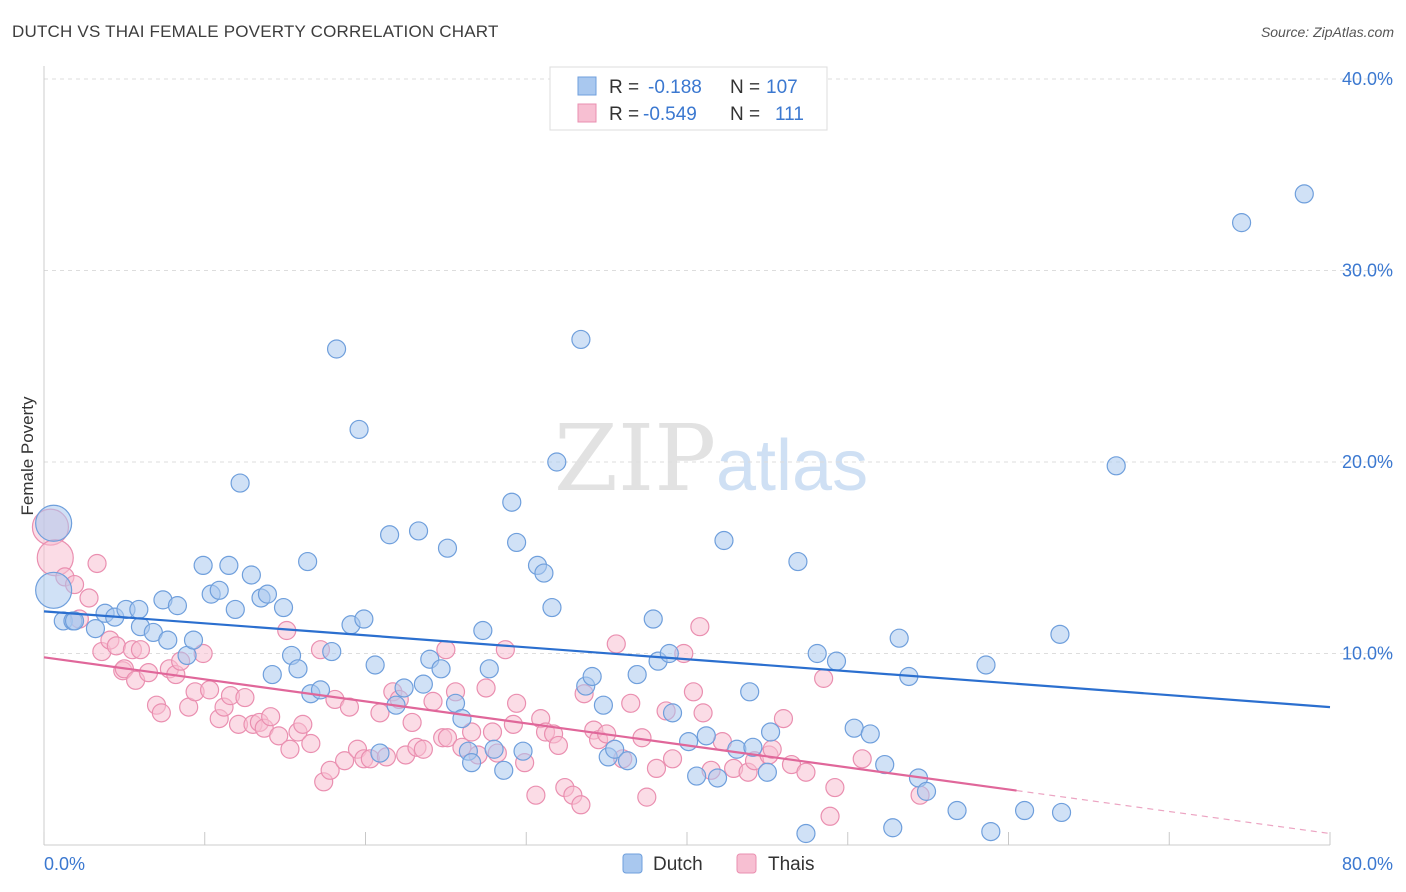 Image resolution: width=1406 pixels, height=892 pixels. Describe the element at coordinates (670, 114) in the screenshot. I see `legend-thai-r-value: -0.549` at that location.